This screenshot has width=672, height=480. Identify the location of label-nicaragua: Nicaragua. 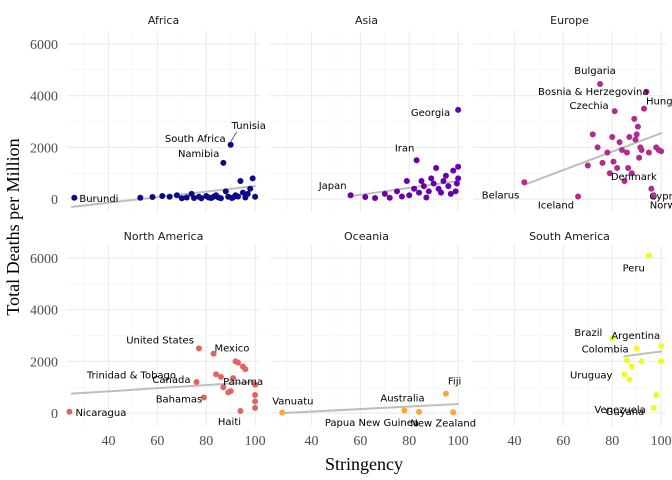
(100, 413).